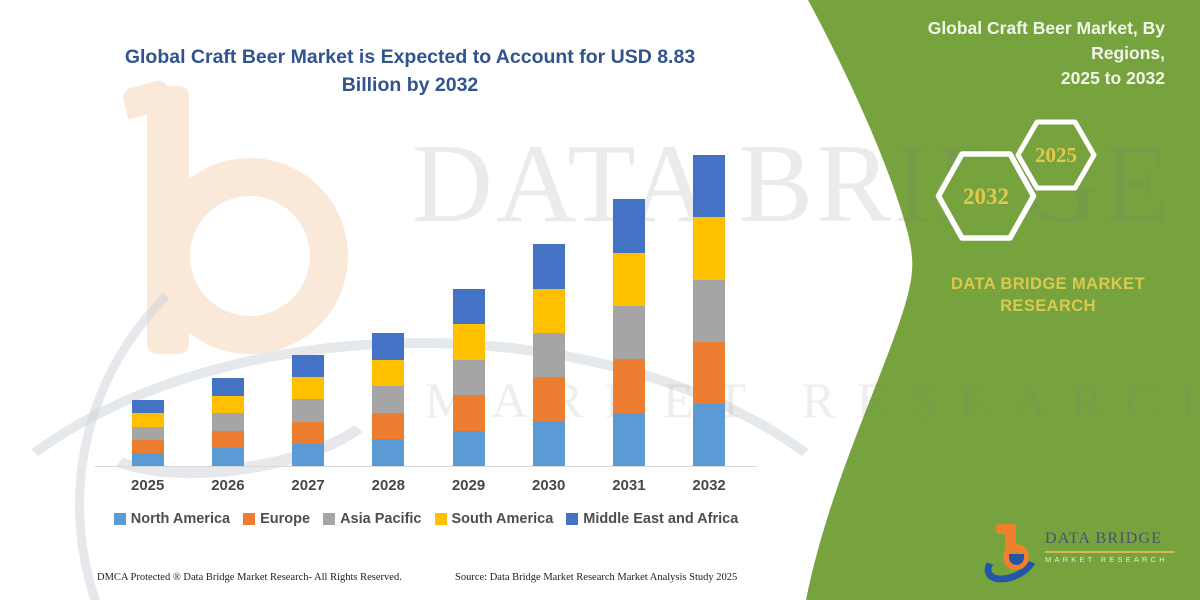  I want to click on legend-item-south-america: South America, so click(494, 519).